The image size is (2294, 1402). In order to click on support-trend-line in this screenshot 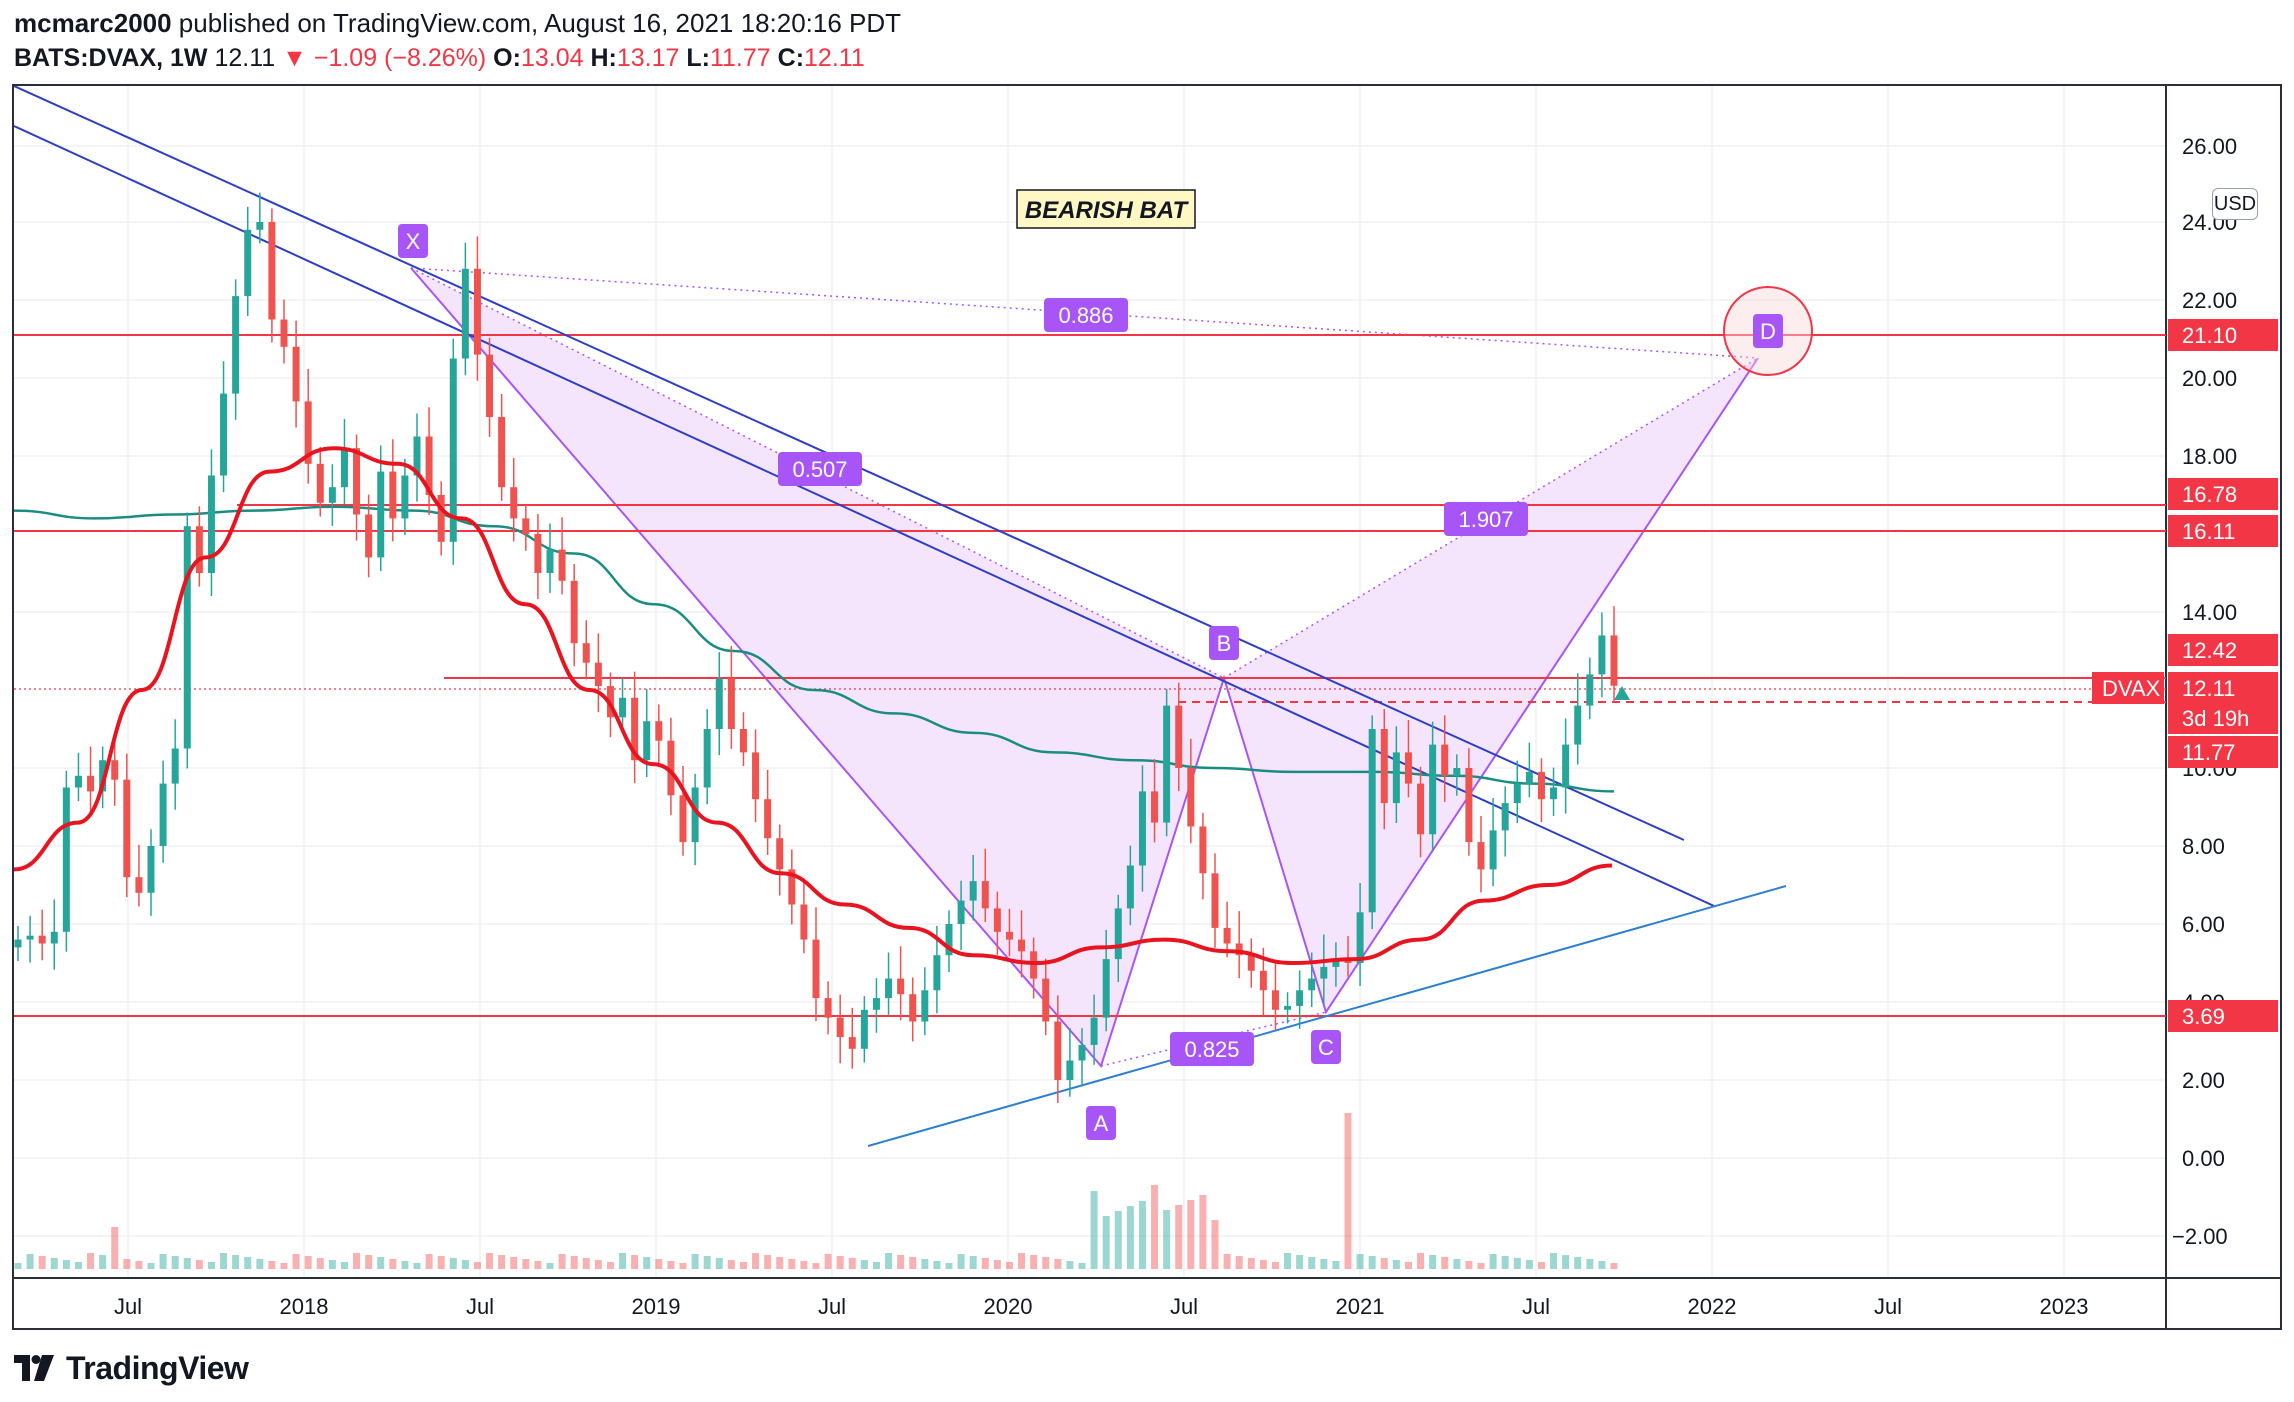, I will do `click(1327, 1016)`.